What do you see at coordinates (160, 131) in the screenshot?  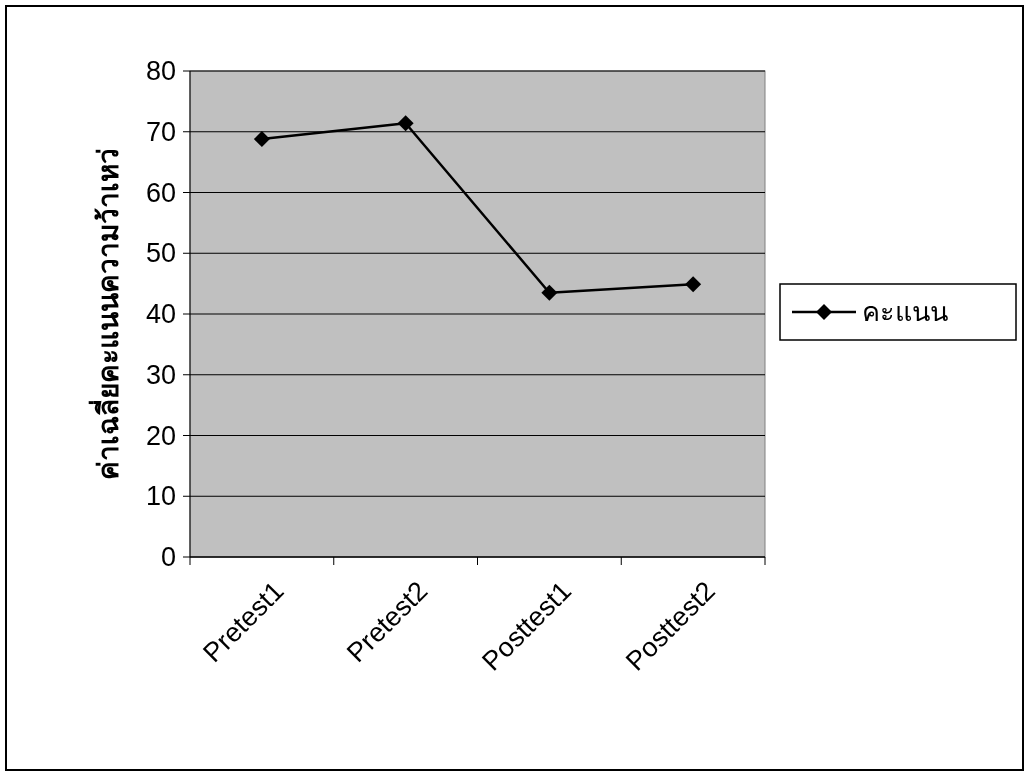 I see `y-tick-label: 70` at bounding box center [160, 131].